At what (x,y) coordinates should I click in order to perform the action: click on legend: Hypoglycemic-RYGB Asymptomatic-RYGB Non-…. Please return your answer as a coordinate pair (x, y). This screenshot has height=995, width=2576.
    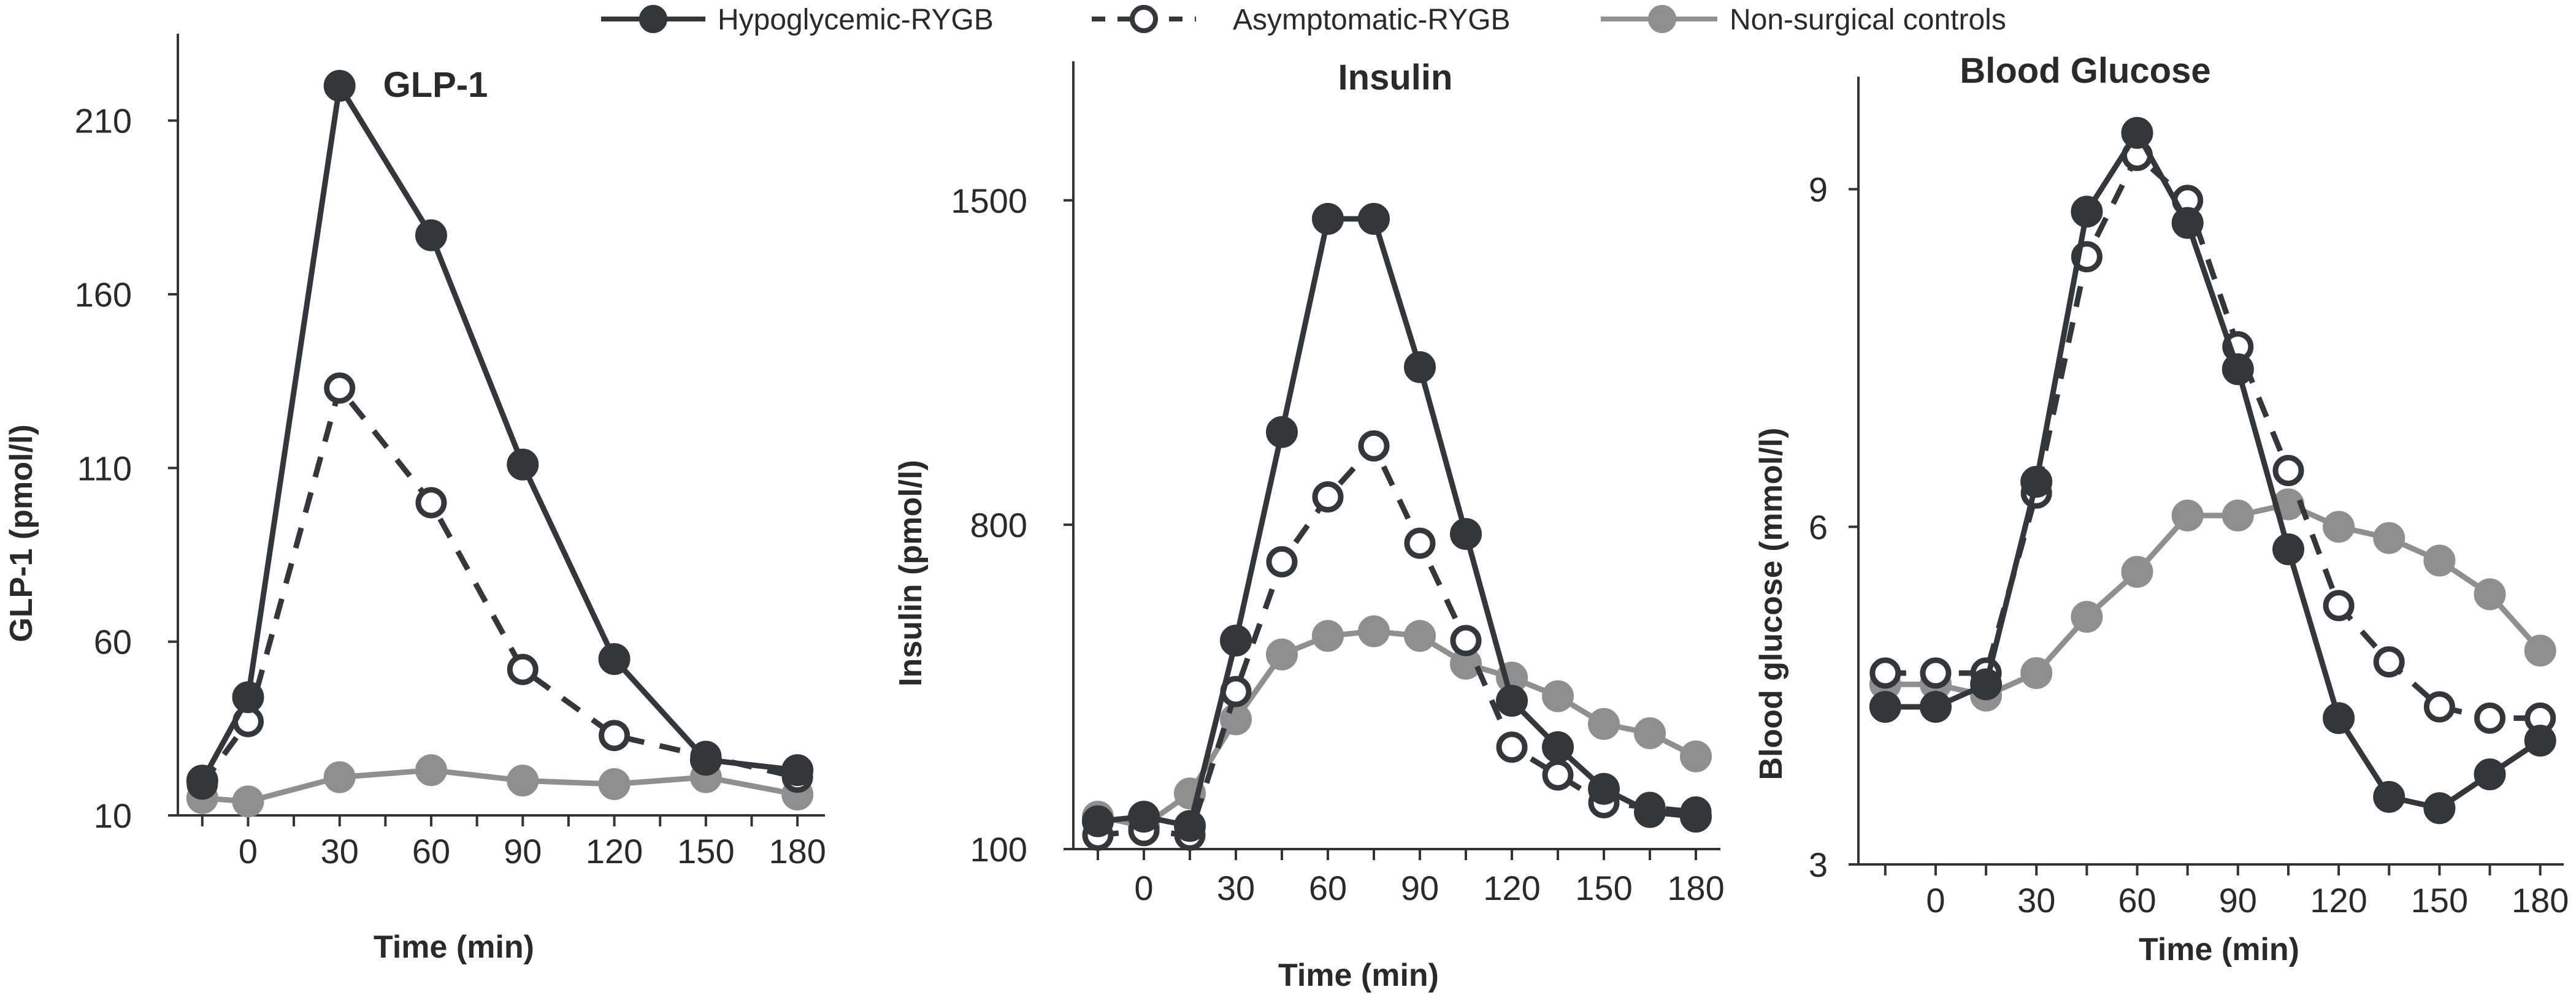
    Looking at the image, I should click on (1303, 20).